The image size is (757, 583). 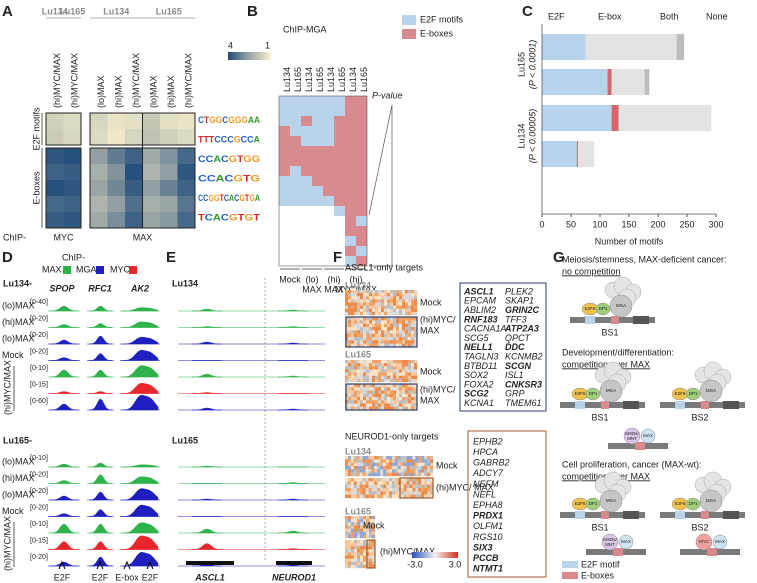 I want to click on gene-box, so click(x=503, y=347).